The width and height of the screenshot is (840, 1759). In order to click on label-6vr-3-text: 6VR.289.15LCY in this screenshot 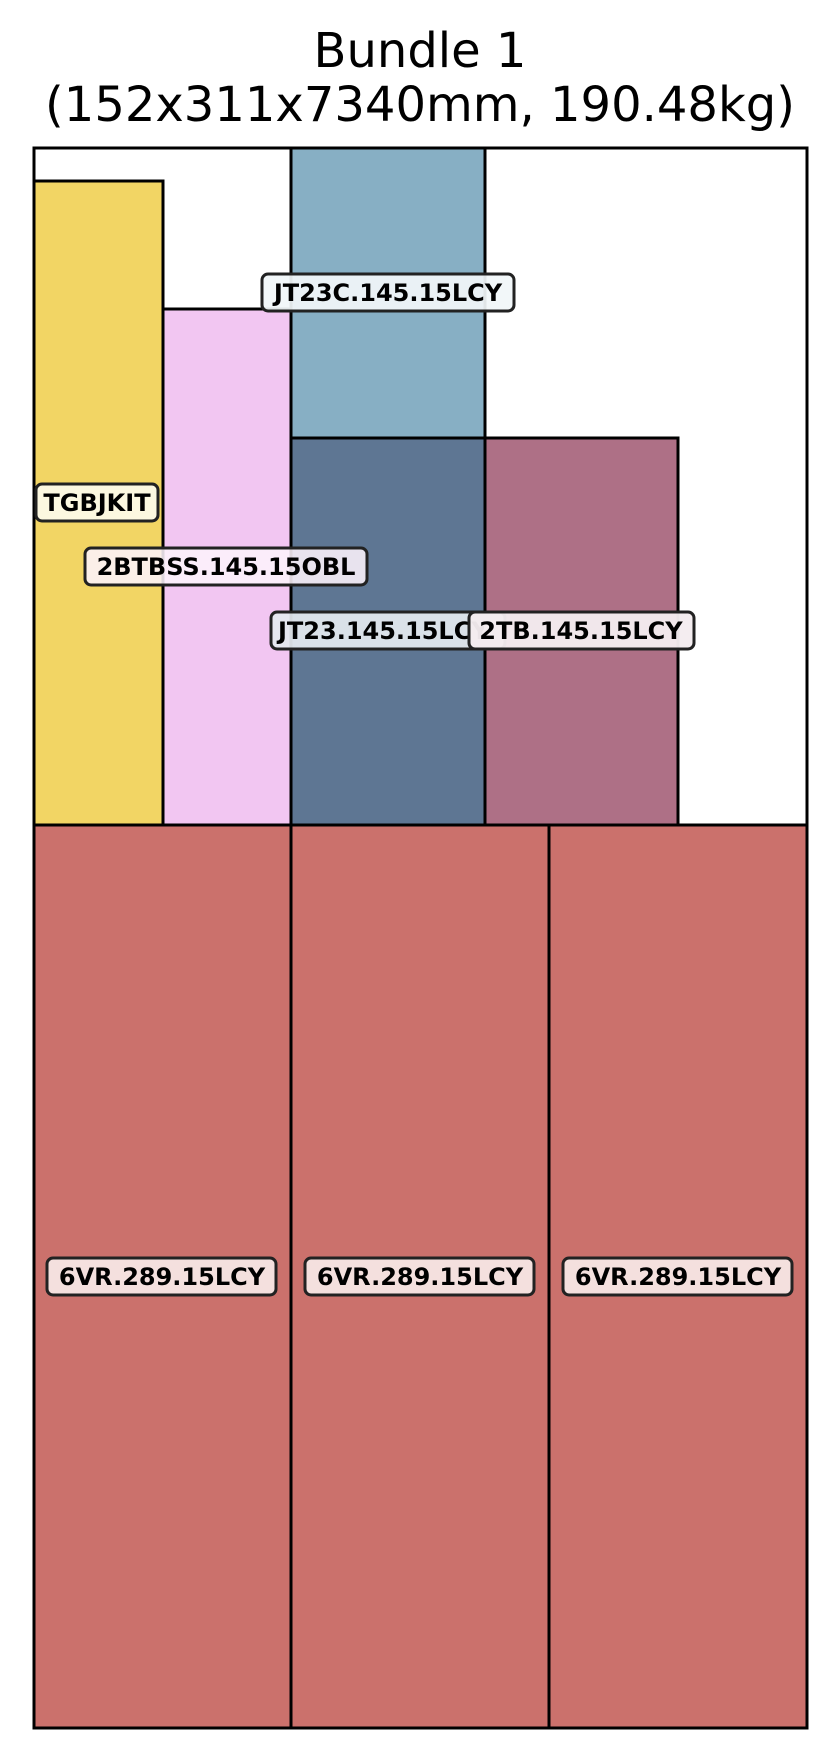, I will do `click(678, 1277)`.